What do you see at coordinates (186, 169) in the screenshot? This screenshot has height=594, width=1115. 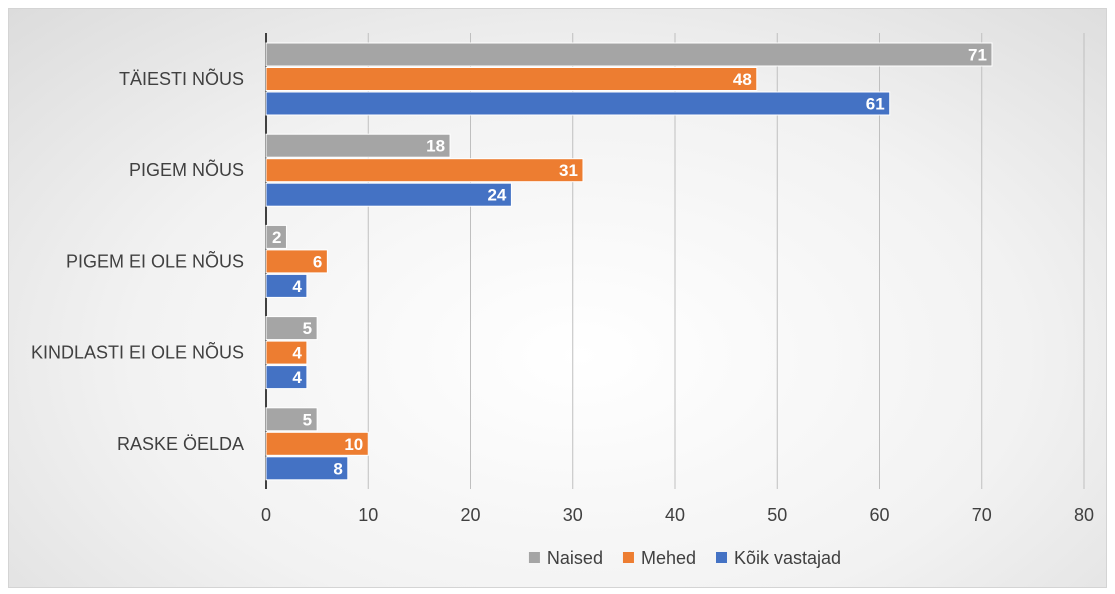 I see `category-label: PIGEM NÕUS` at bounding box center [186, 169].